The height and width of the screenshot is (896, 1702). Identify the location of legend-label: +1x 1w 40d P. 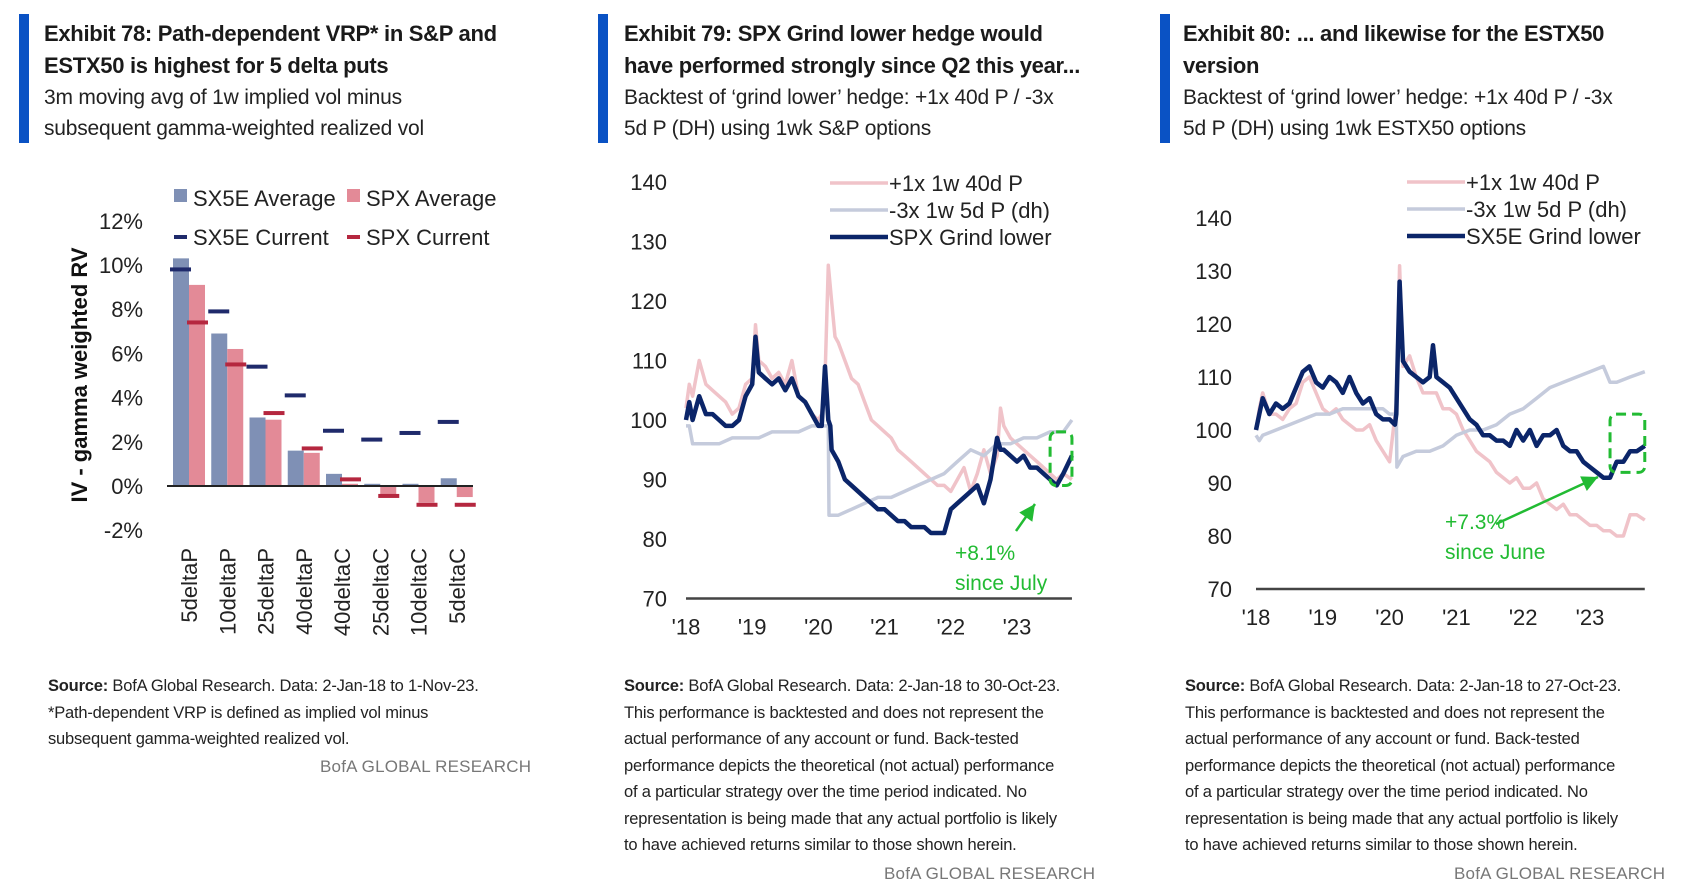
(1533, 182).